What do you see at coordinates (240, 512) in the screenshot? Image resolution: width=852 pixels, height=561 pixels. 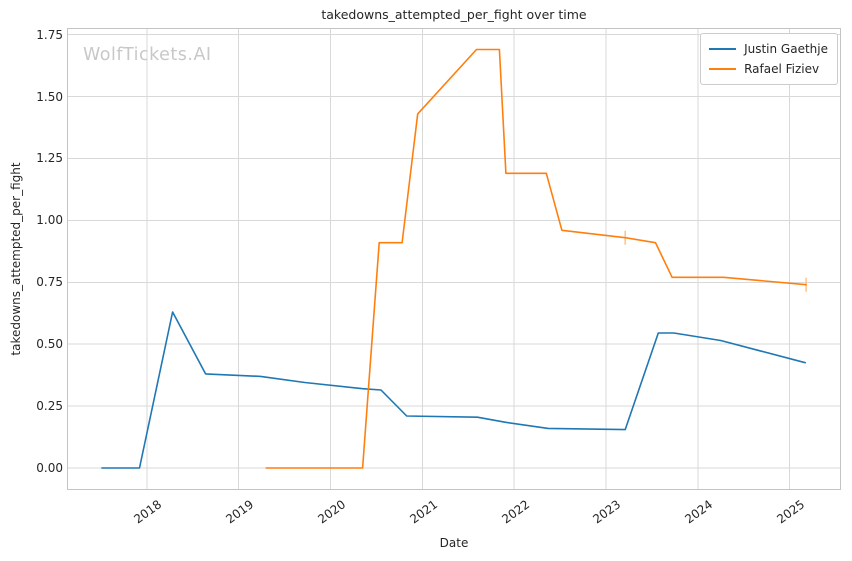 I see `x-tick-label: 2019` at bounding box center [240, 512].